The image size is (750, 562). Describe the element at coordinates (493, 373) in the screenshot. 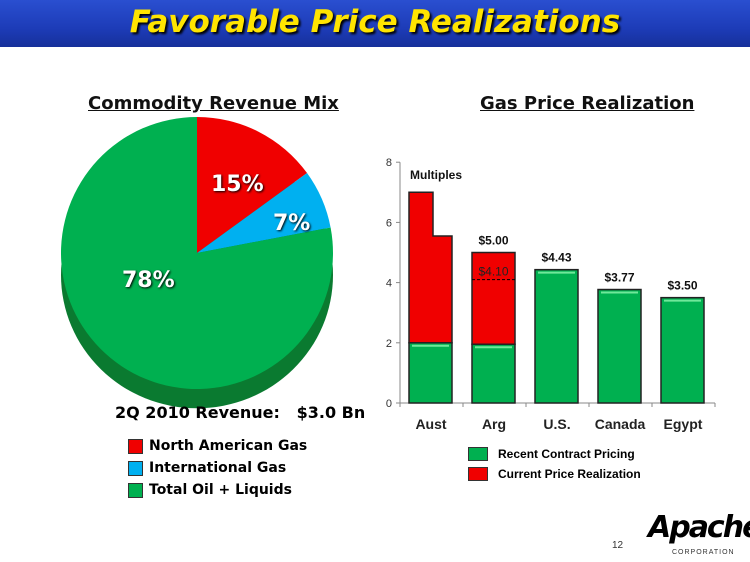

I see `bar-Arg-contract` at that location.